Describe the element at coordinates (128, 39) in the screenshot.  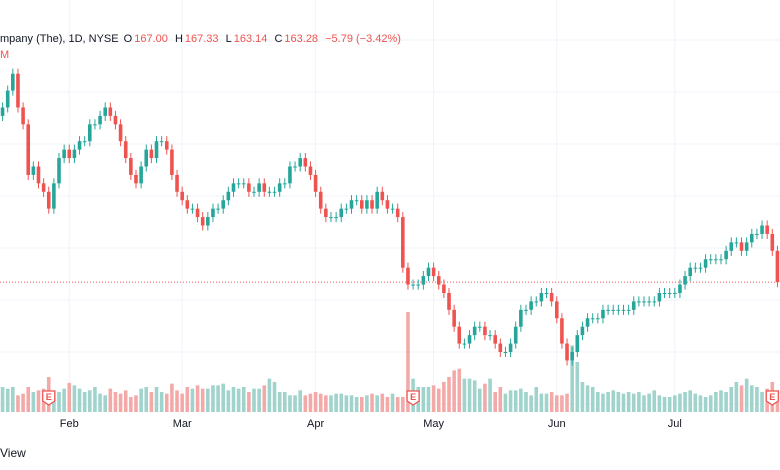
I see `open-label: O` at that location.